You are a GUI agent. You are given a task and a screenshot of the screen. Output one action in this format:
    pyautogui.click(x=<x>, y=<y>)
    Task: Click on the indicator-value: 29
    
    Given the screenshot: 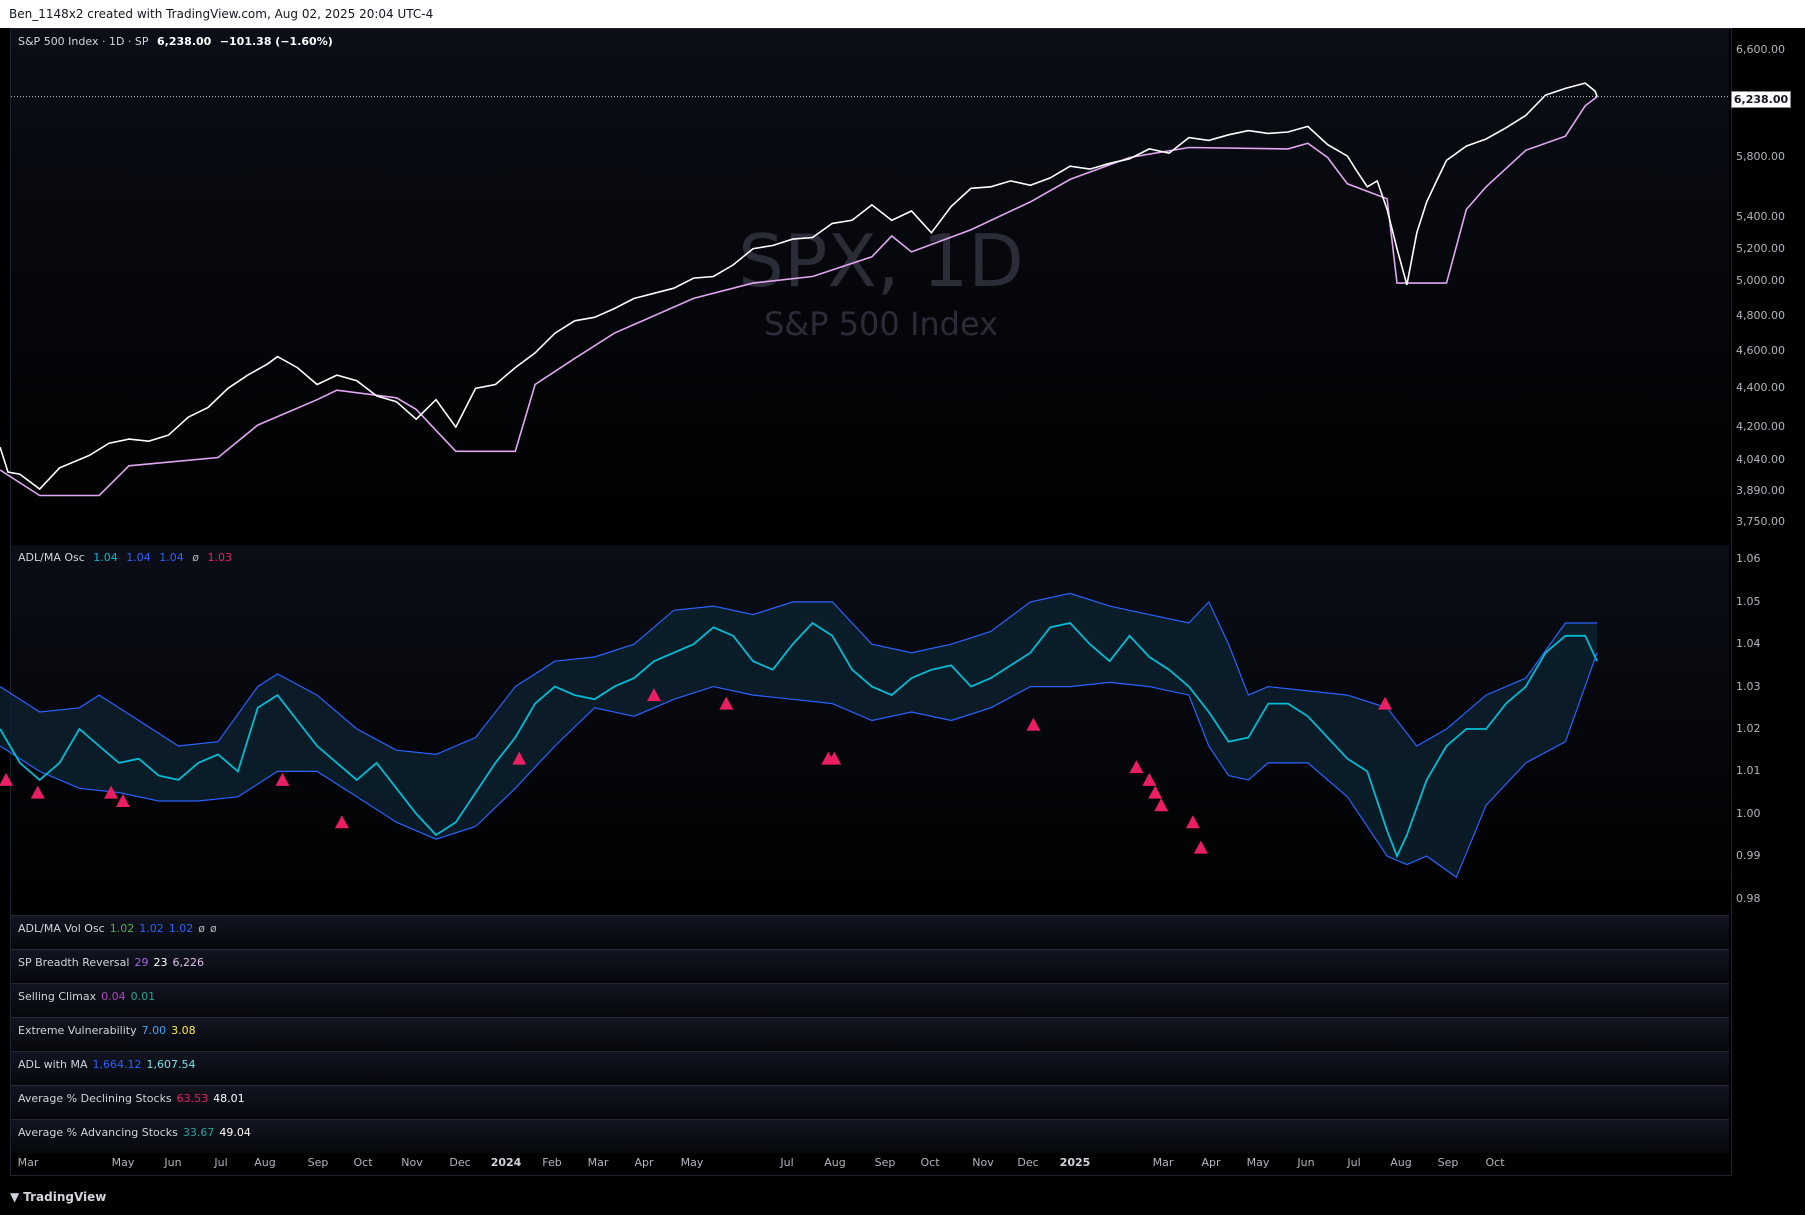 What is the action you would take?
    pyautogui.click(x=141, y=962)
    